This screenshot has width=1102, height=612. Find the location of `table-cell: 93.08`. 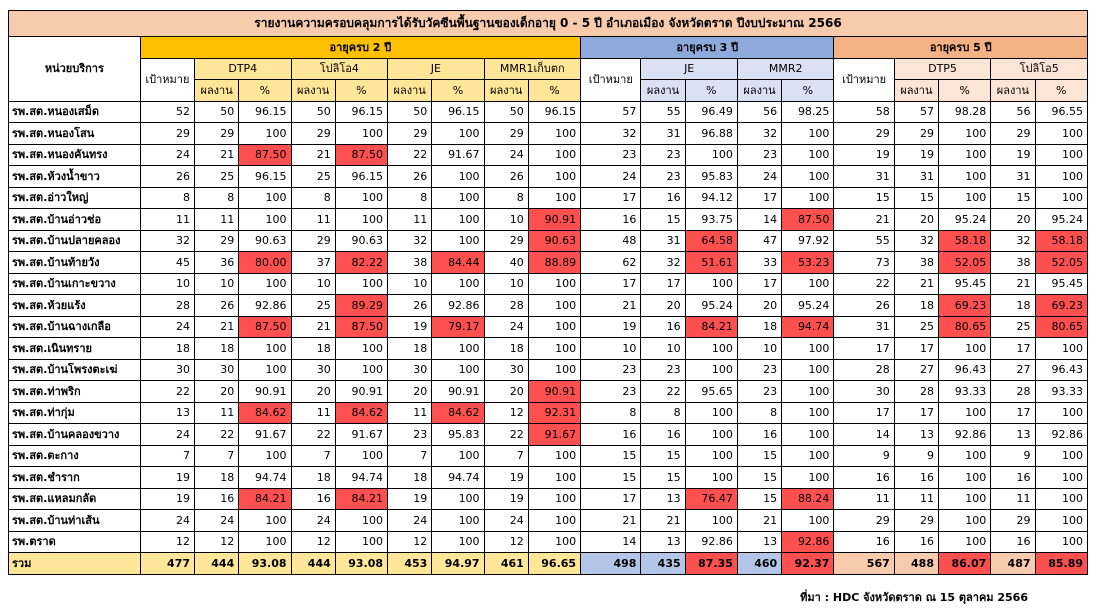

table-cell: 93.08 is located at coordinates (265, 563).